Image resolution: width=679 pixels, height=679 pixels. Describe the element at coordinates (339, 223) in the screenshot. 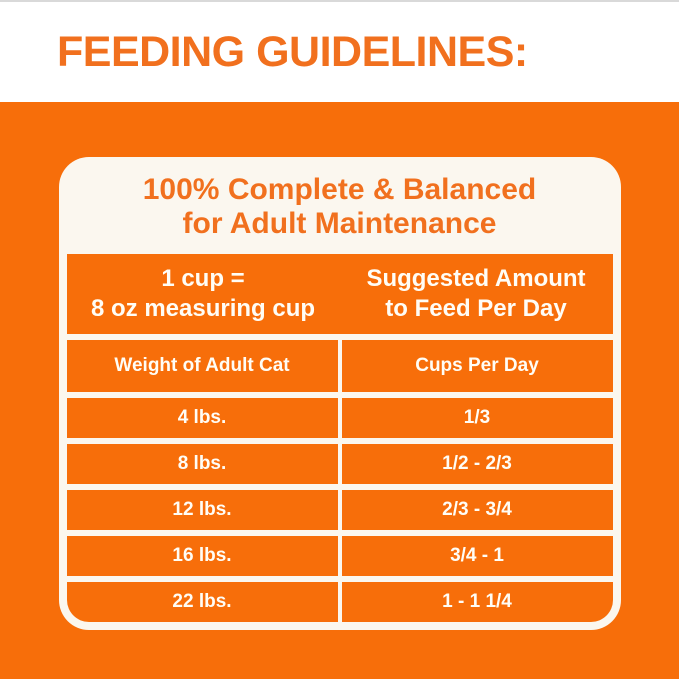

I see `card-heading-line2: for Adult Maintenance` at that location.